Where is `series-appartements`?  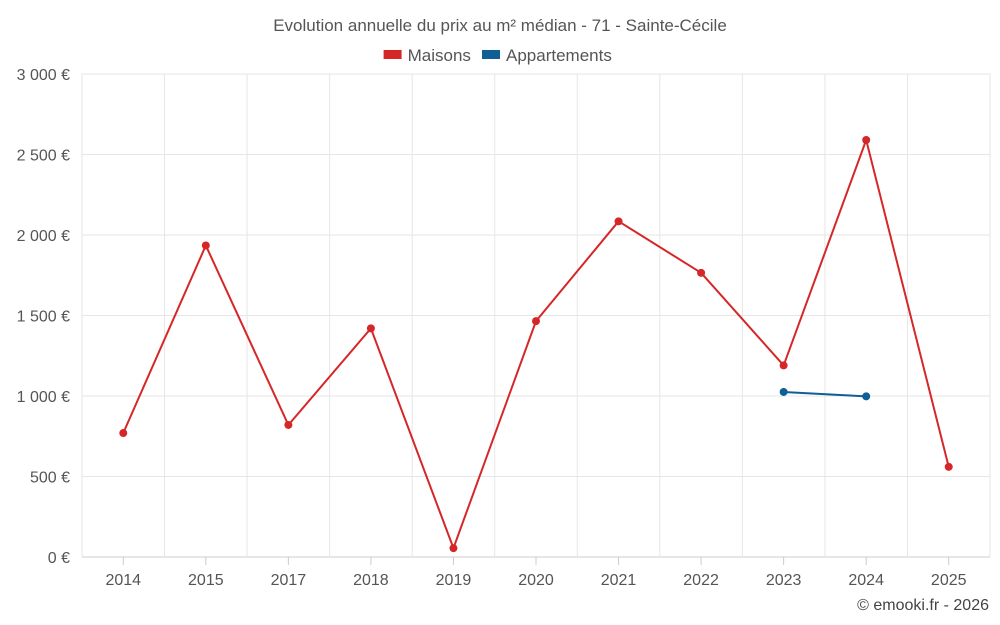
series-appartements is located at coordinates (825, 394).